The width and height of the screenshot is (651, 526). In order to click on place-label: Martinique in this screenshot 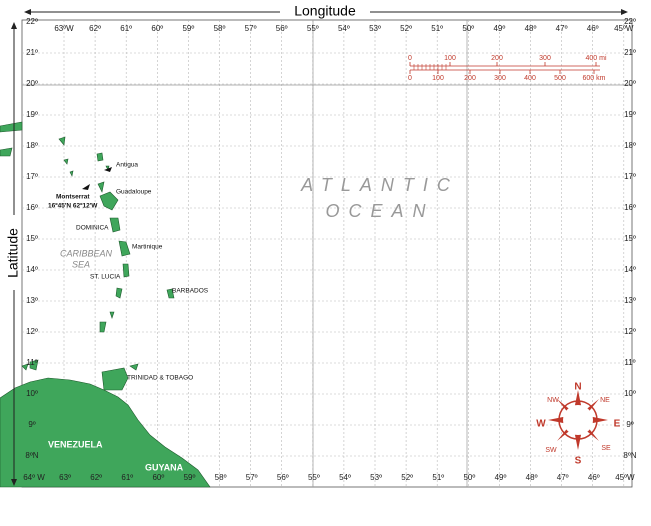, I will do `click(147, 247)`.